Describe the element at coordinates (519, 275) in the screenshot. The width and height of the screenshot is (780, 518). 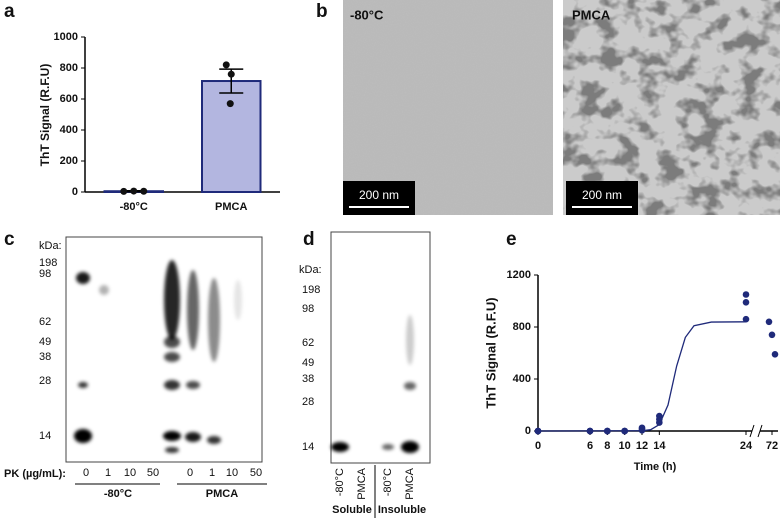
I see `y-tick-label: 1200` at that location.